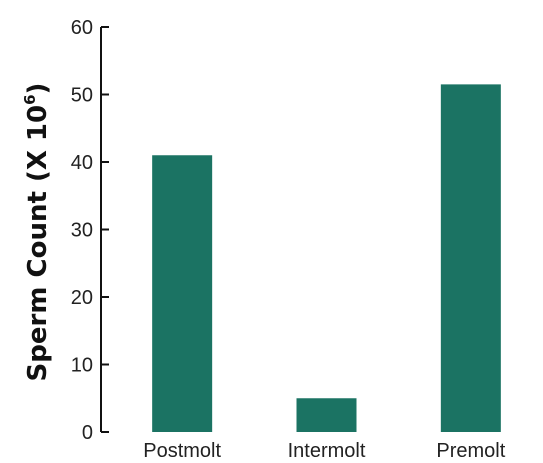 The height and width of the screenshot is (463, 543). Describe the element at coordinates (82, 28) in the screenshot. I see `y-tick-label: 60` at that location.